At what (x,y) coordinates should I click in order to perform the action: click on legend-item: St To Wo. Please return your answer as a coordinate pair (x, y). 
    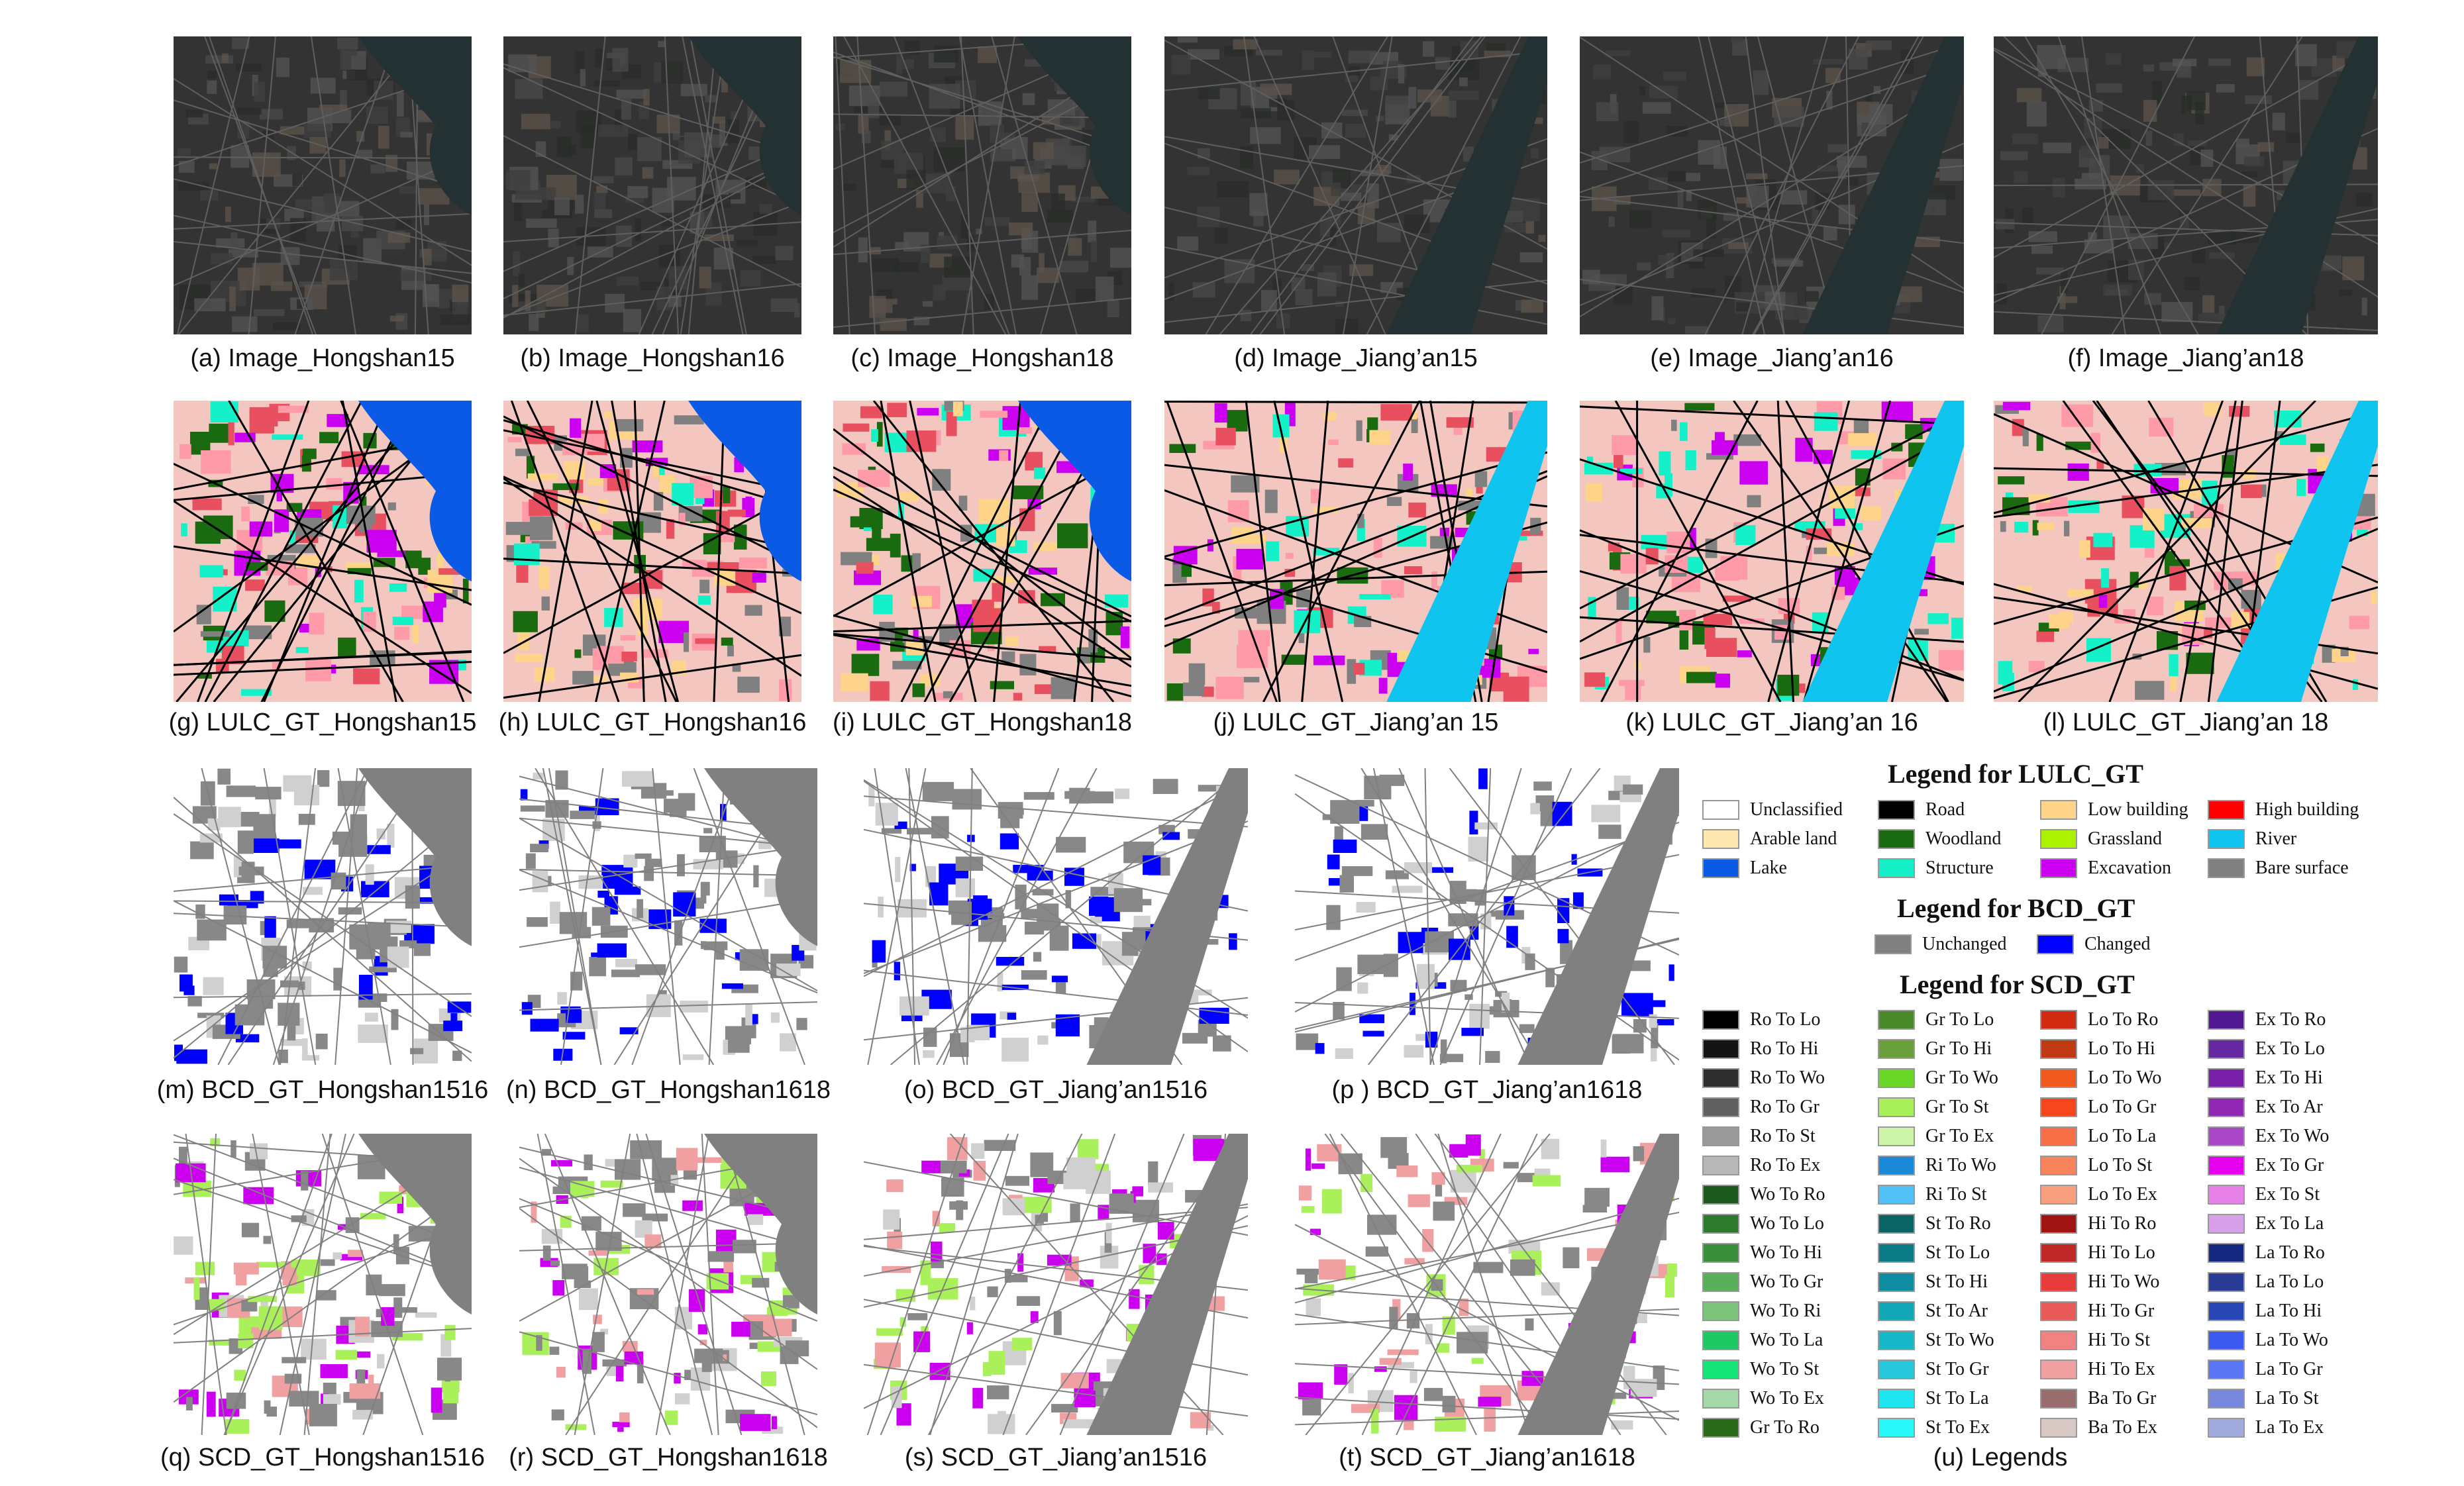
    Looking at the image, I should click on (1936, 1340).